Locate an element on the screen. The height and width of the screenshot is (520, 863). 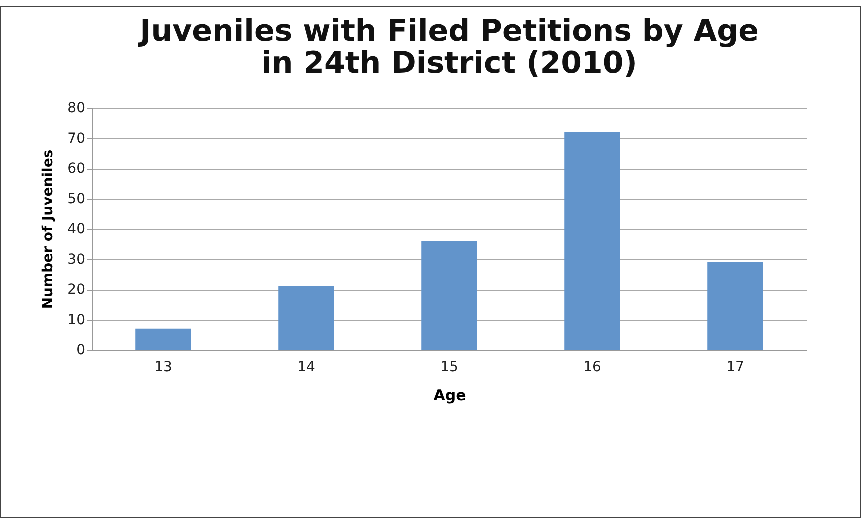
x-axis-title: Age is located at coordinates (450, 395).